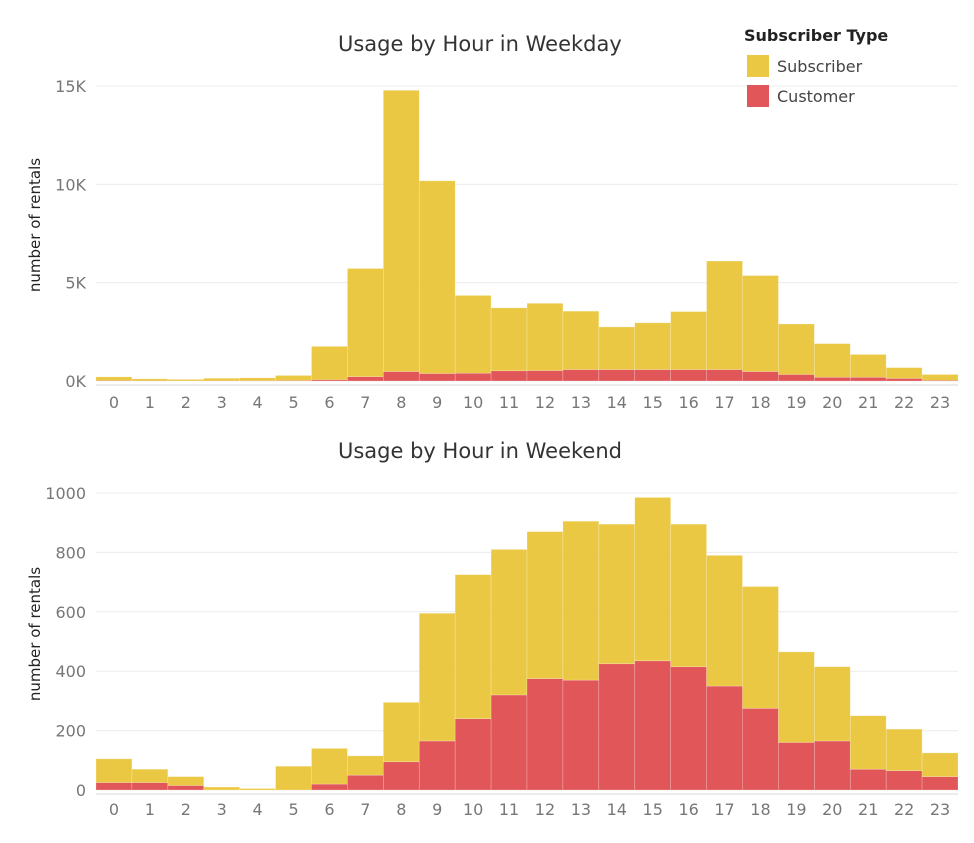 This screenshot has width=974, height=843. Describe the element at coordinates (940, 809) in the screenshot. I see `weekend-x-tick-label: 23` at that location.